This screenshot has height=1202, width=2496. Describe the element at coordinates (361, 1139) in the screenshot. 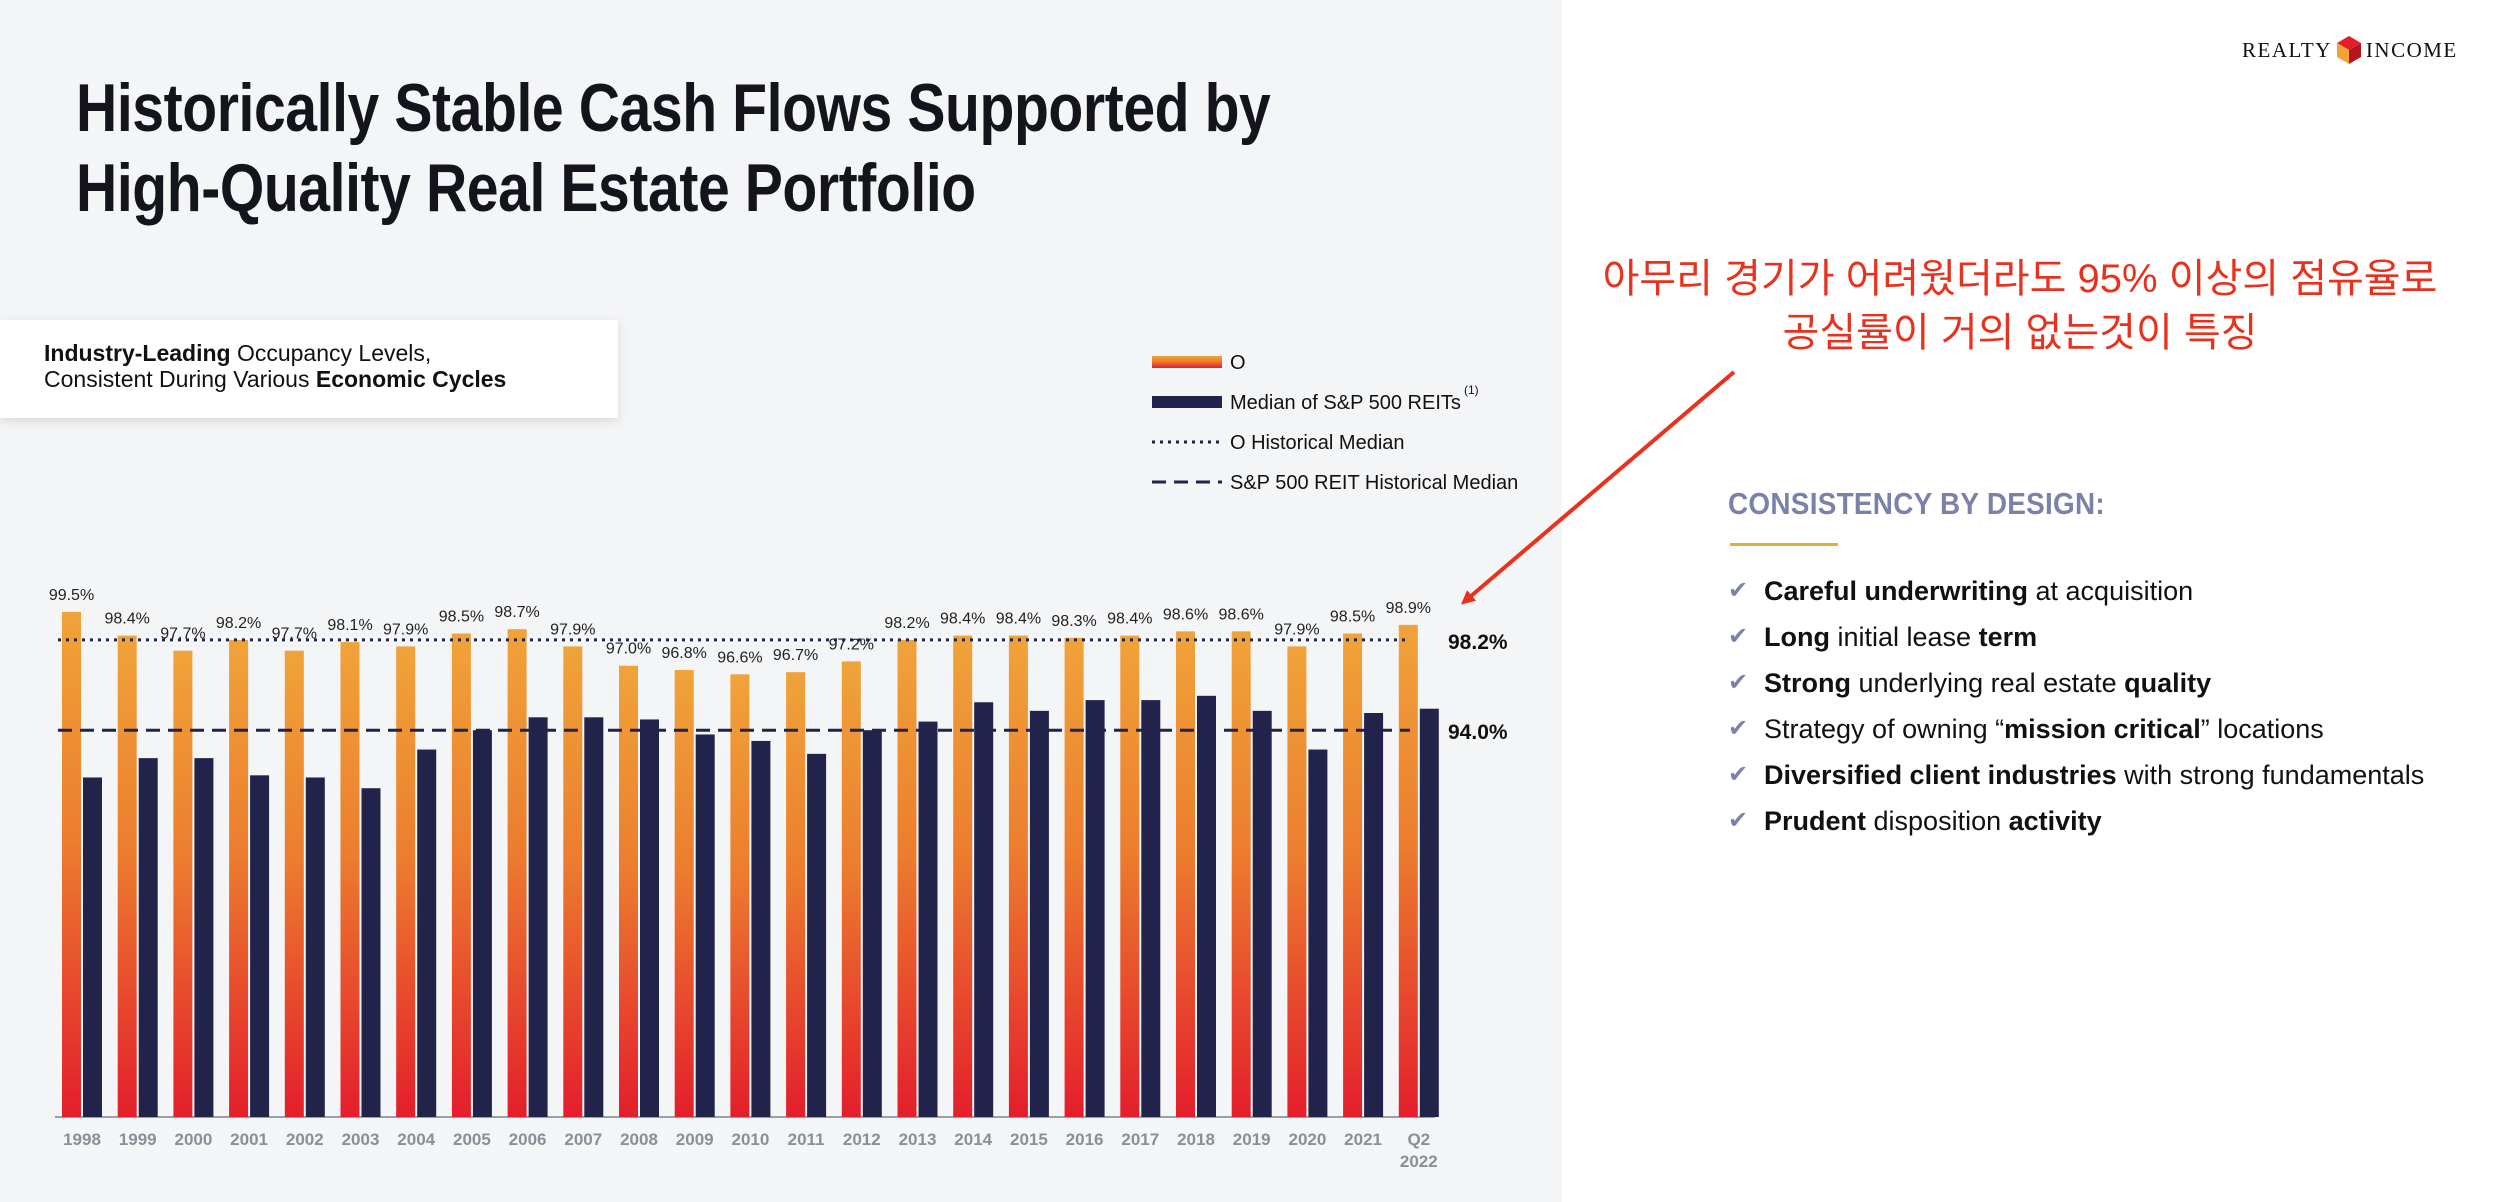

I see `x-tick-label: 2003` at that location.